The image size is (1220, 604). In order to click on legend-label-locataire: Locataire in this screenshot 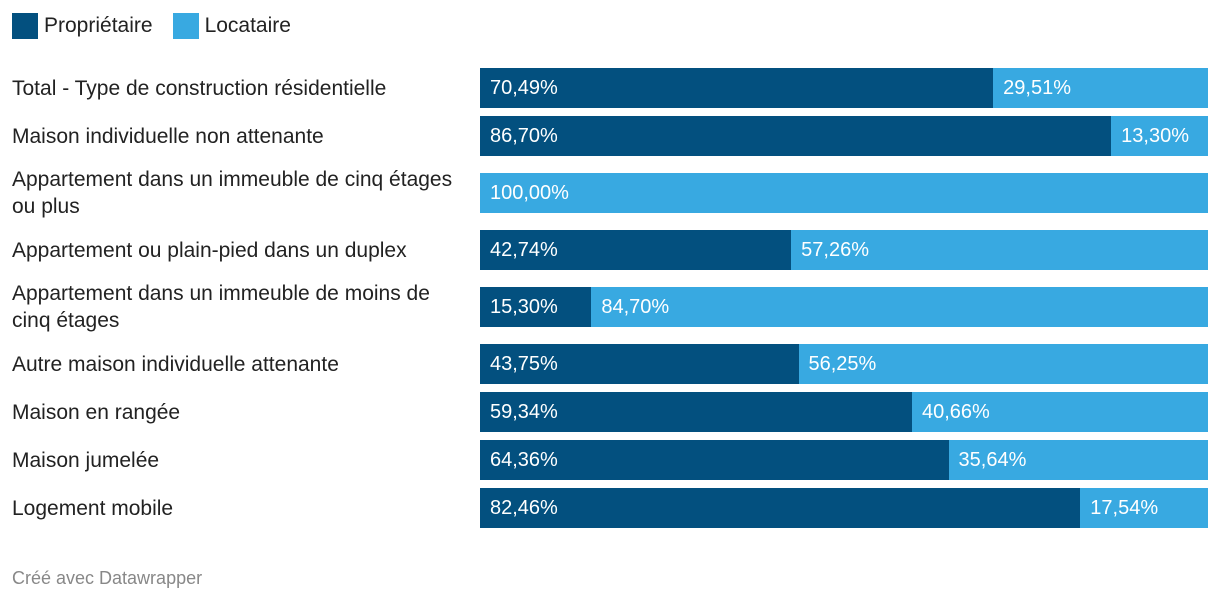, I will do `click(247, 25)`.